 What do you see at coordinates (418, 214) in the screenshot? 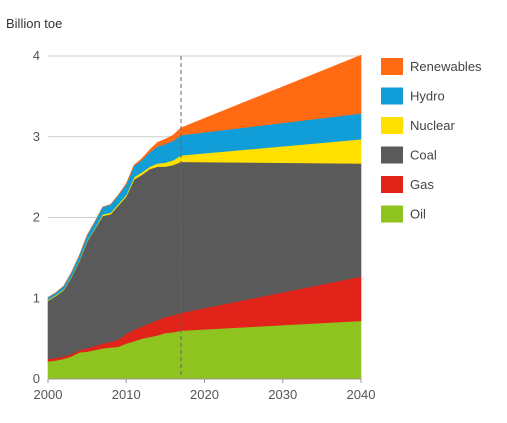
I see `legend-label-oil: Oil` at bounding box center [418, 214].